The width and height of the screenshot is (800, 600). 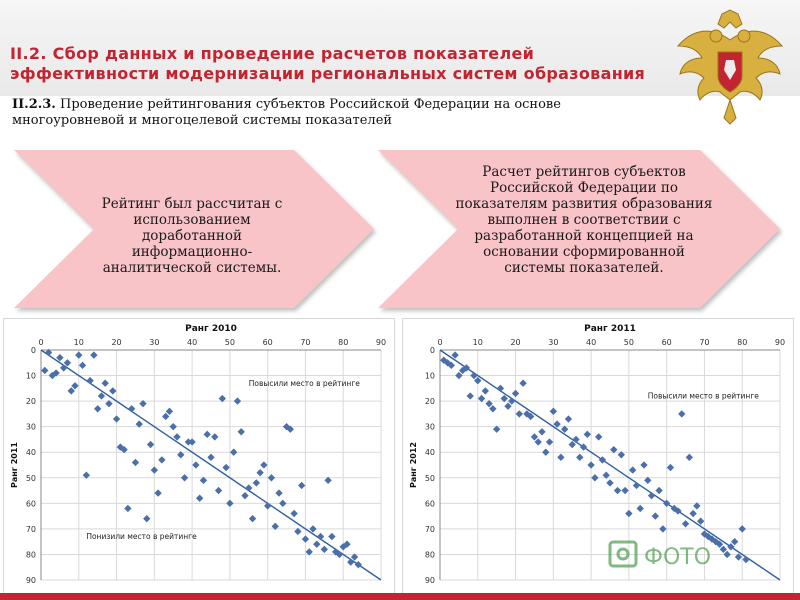 I want to click on x-tick-label: 20, so click(x=515, y=342).